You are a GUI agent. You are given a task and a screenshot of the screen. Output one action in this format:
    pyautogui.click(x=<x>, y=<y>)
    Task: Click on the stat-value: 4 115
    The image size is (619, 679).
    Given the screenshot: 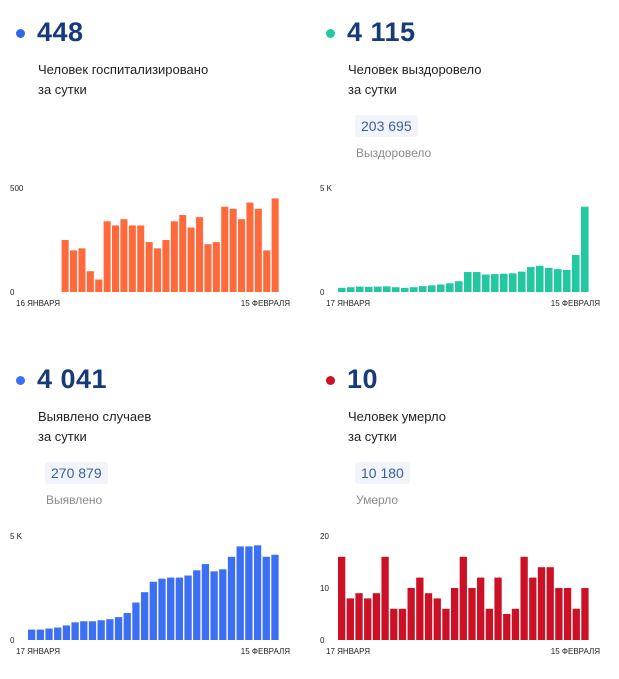 What is the action you would take?
    pyautogui.click(x=381, y=32)
    